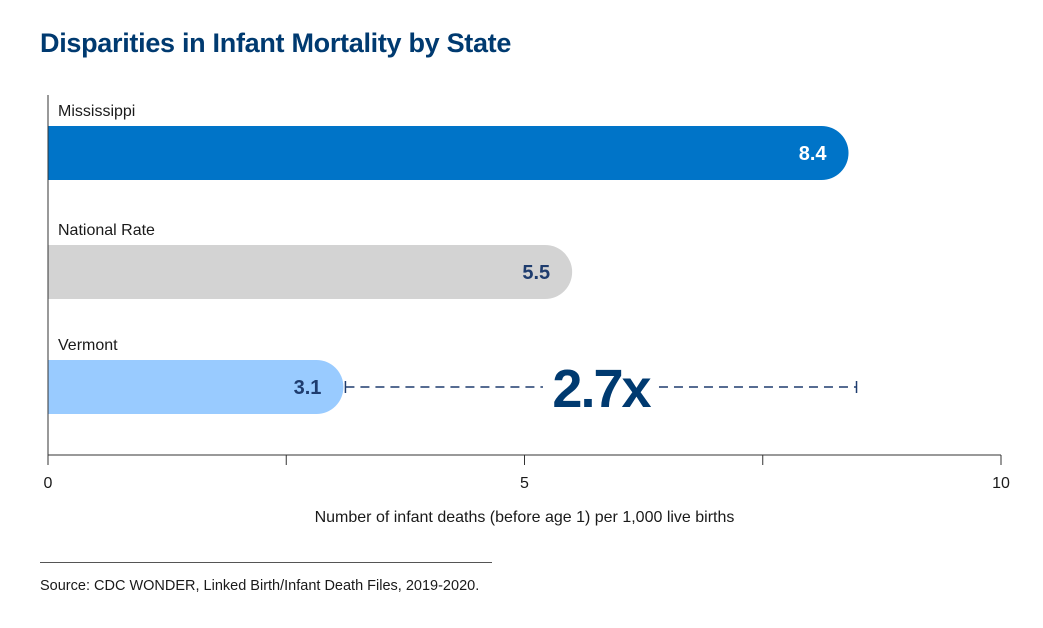 This screenshot has width=1043, height=628. Describe the element at coordinates (196, 387) in the screenshot. I see `bar-vermont` at that location.